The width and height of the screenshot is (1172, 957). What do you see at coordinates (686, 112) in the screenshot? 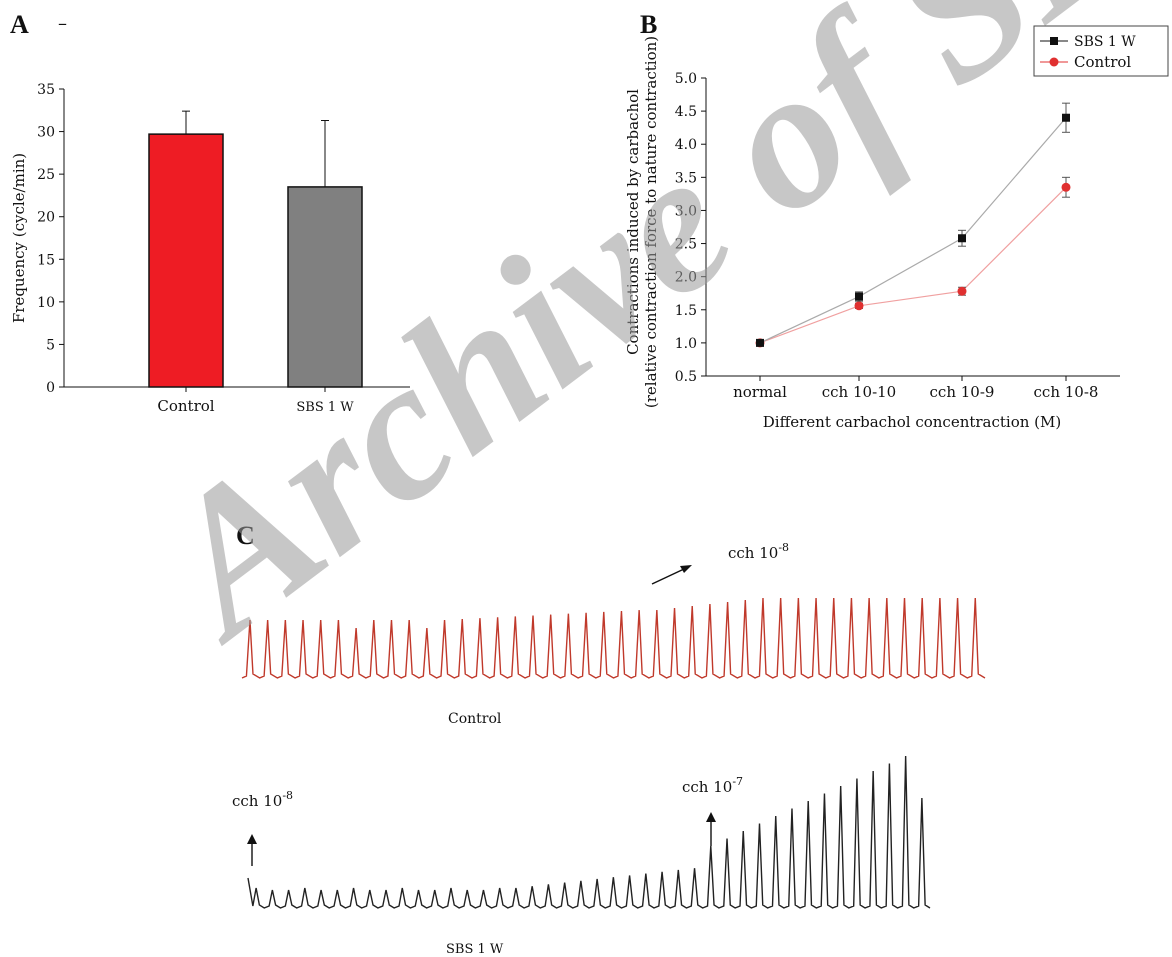
I see `y-tick-label: 4.5` at bounding box center [686, 112].